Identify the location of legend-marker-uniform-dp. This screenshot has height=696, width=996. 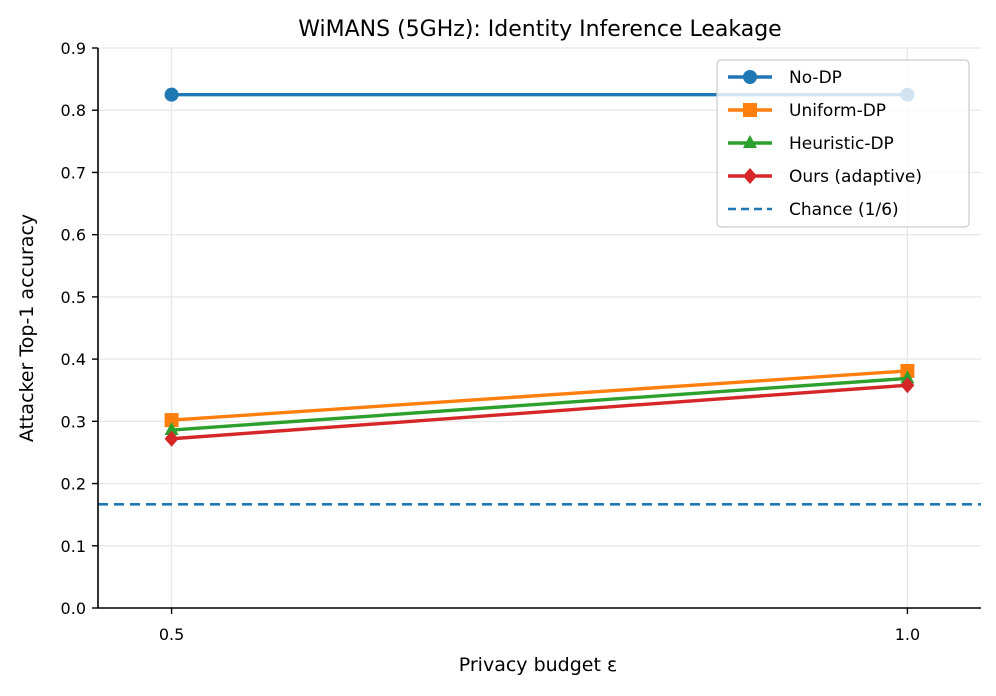
(750, 110).